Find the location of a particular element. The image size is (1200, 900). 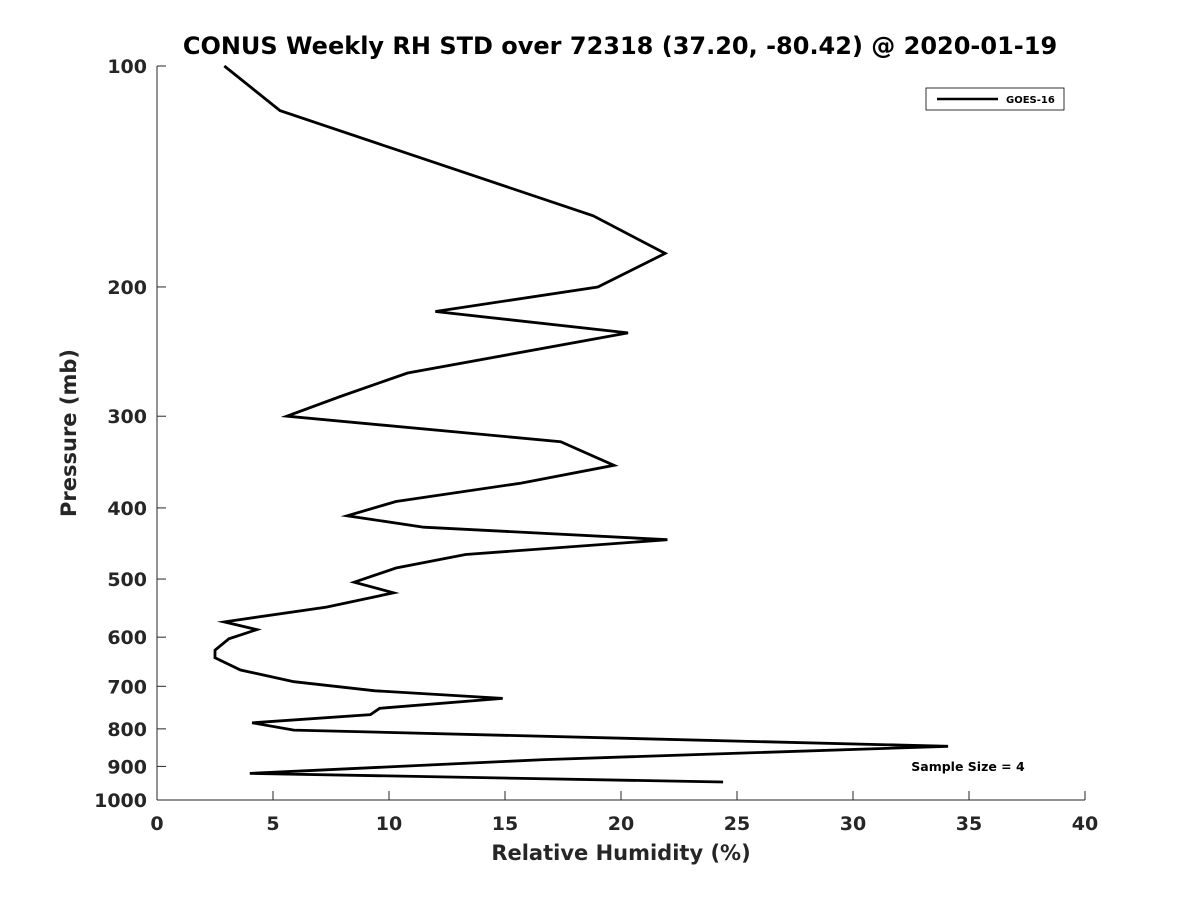

y-tick-label-800: 800 is located at coordinates (127, 730).